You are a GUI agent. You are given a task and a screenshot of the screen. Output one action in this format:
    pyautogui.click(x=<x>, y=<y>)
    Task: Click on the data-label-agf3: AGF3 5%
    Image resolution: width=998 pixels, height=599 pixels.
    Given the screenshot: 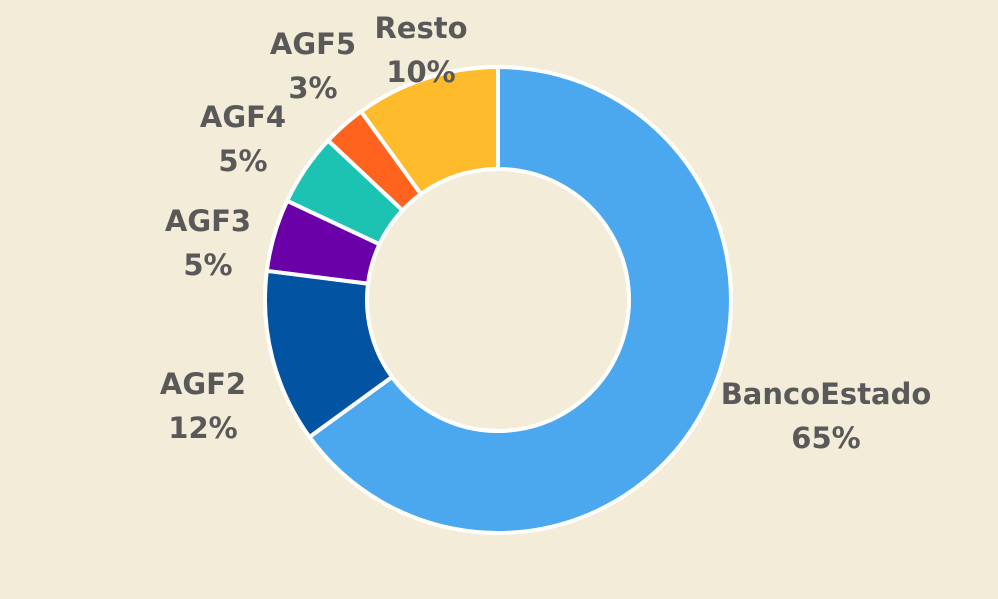 What is the action you would take?
    pyautogui.click(x=208, y=243)
    